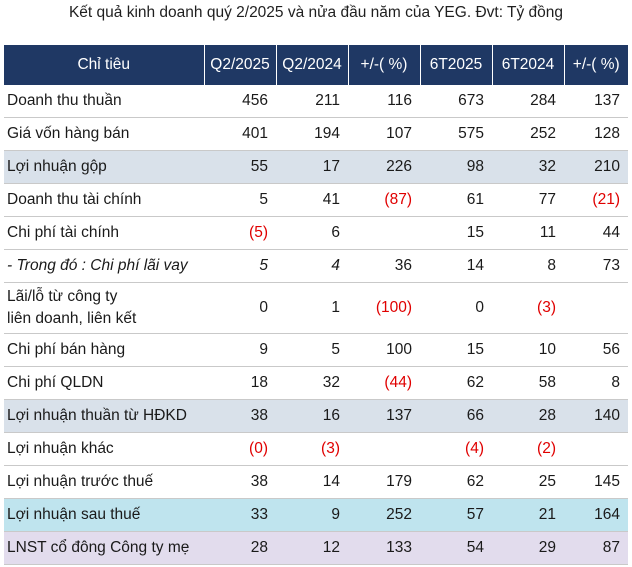 The image size is (632, 567). I want to click on cell: (4), so click(456, 449).